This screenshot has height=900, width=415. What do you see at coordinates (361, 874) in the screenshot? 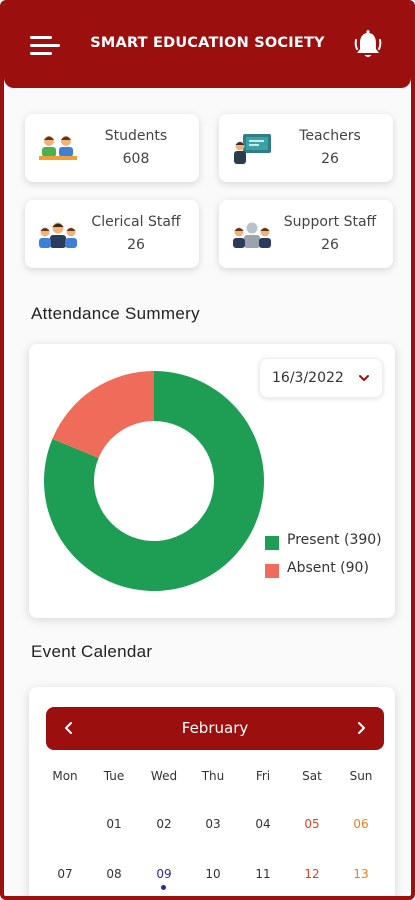
I see `calendar-day: 13` at bounding box center [361, 874].